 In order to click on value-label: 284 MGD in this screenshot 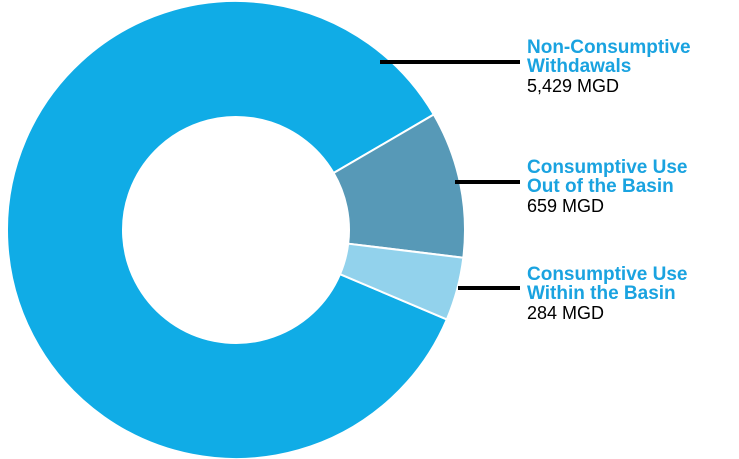, I will do `click(566, 313)`.